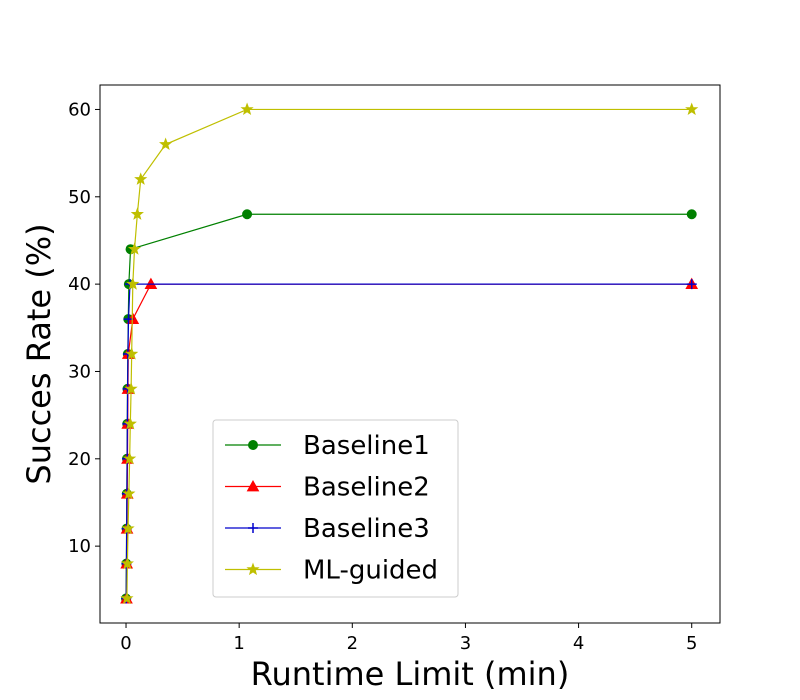 This screenshot has width=800, height=700. I want to click on y-tick-label: 20, so click(79, 459).